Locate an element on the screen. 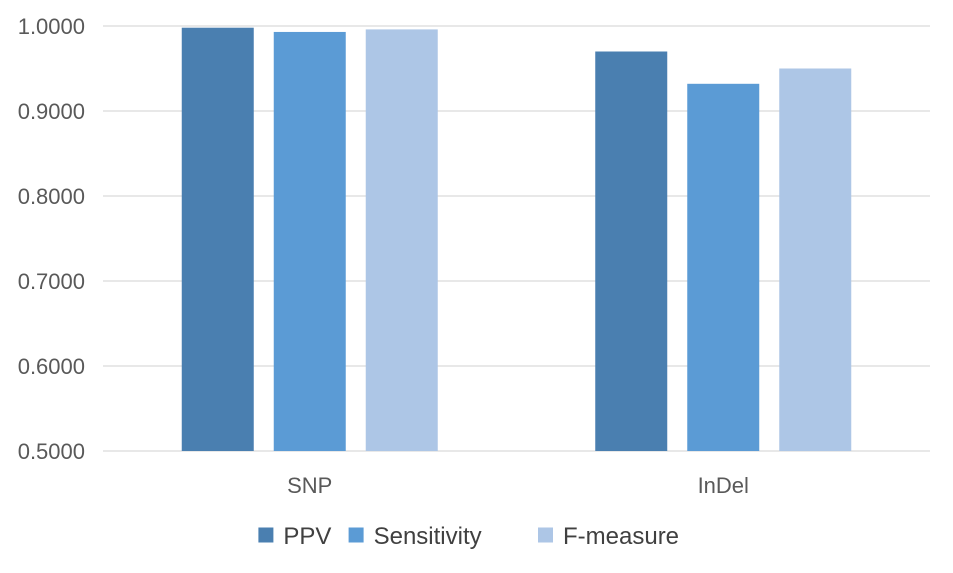  y-tick-label: 0.5000 is located at coordinates (51, 451).